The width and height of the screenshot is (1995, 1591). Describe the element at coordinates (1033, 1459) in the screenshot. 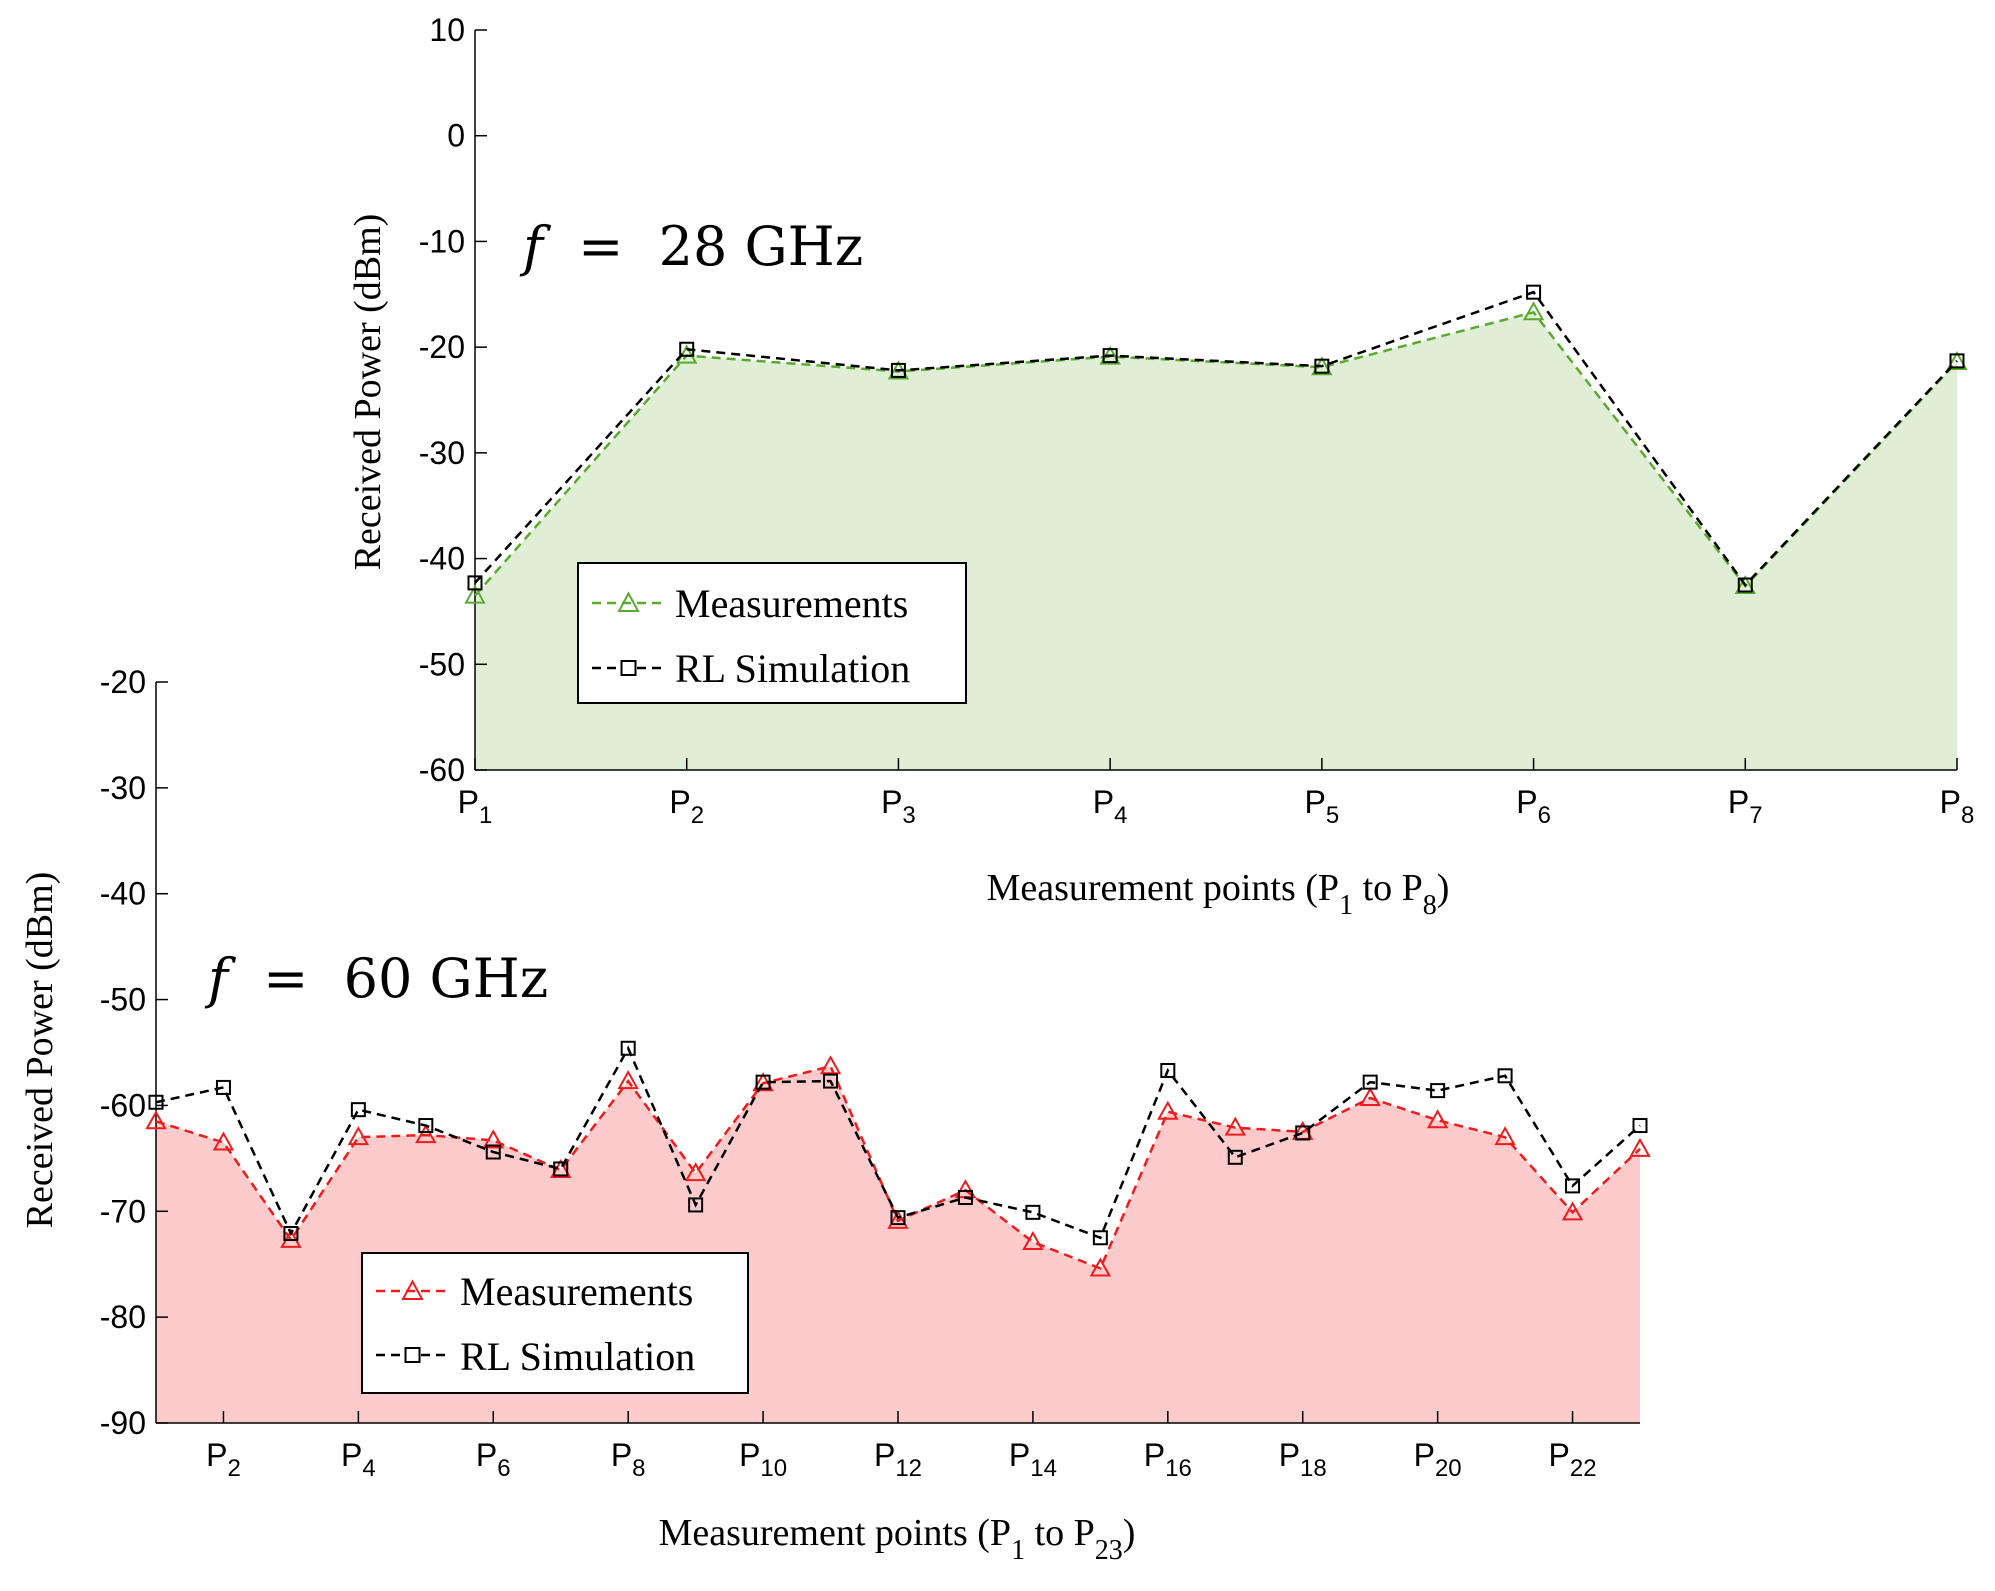

I see `x-tick-label: P14` at that location.